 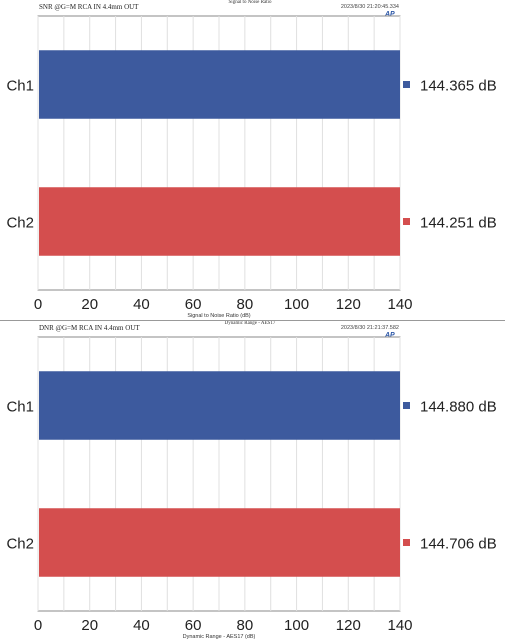 I want to click on chart-title: Signal to Noise Ratio, so click(x=250, y=2).